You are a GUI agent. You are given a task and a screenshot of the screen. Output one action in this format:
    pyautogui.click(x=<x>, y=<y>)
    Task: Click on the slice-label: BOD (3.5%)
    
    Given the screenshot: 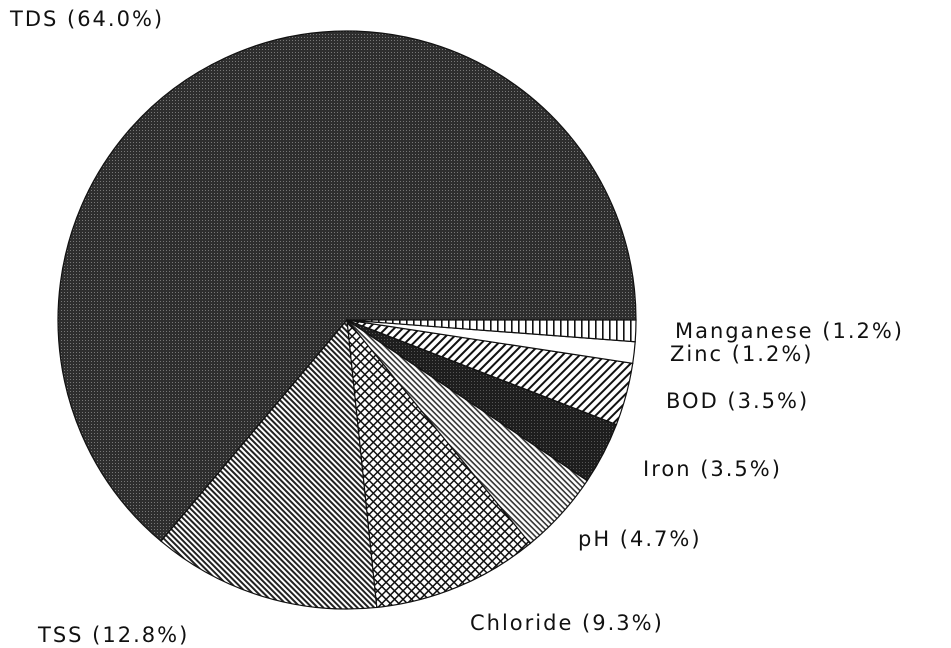 What is the action you would take?
    pyautogui.click(x=737, y=401)
    